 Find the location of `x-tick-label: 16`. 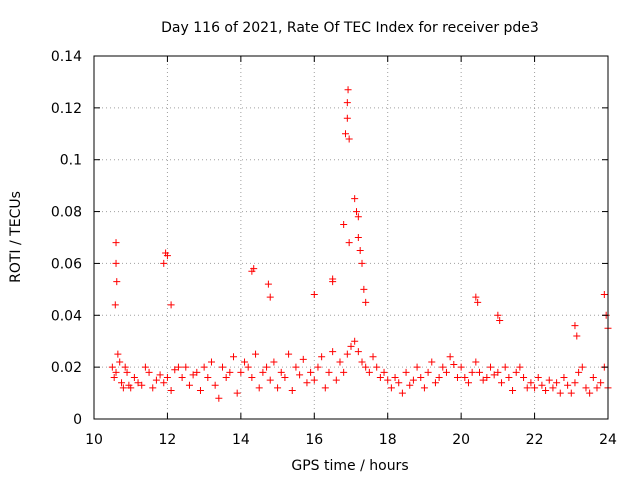

x-tick-label: 16 is located at coordinates (314, 440).